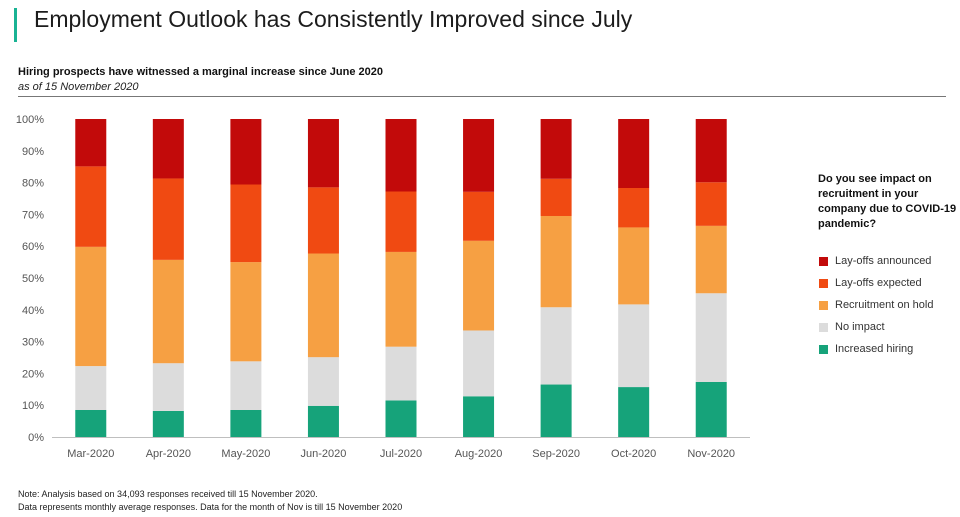 This screenshot has width=960, height=517. What do you see at coordinates (633, 454) in the screenshot?
I see `x-tick-label: Oct-2020` at bounding box center [633, 454].